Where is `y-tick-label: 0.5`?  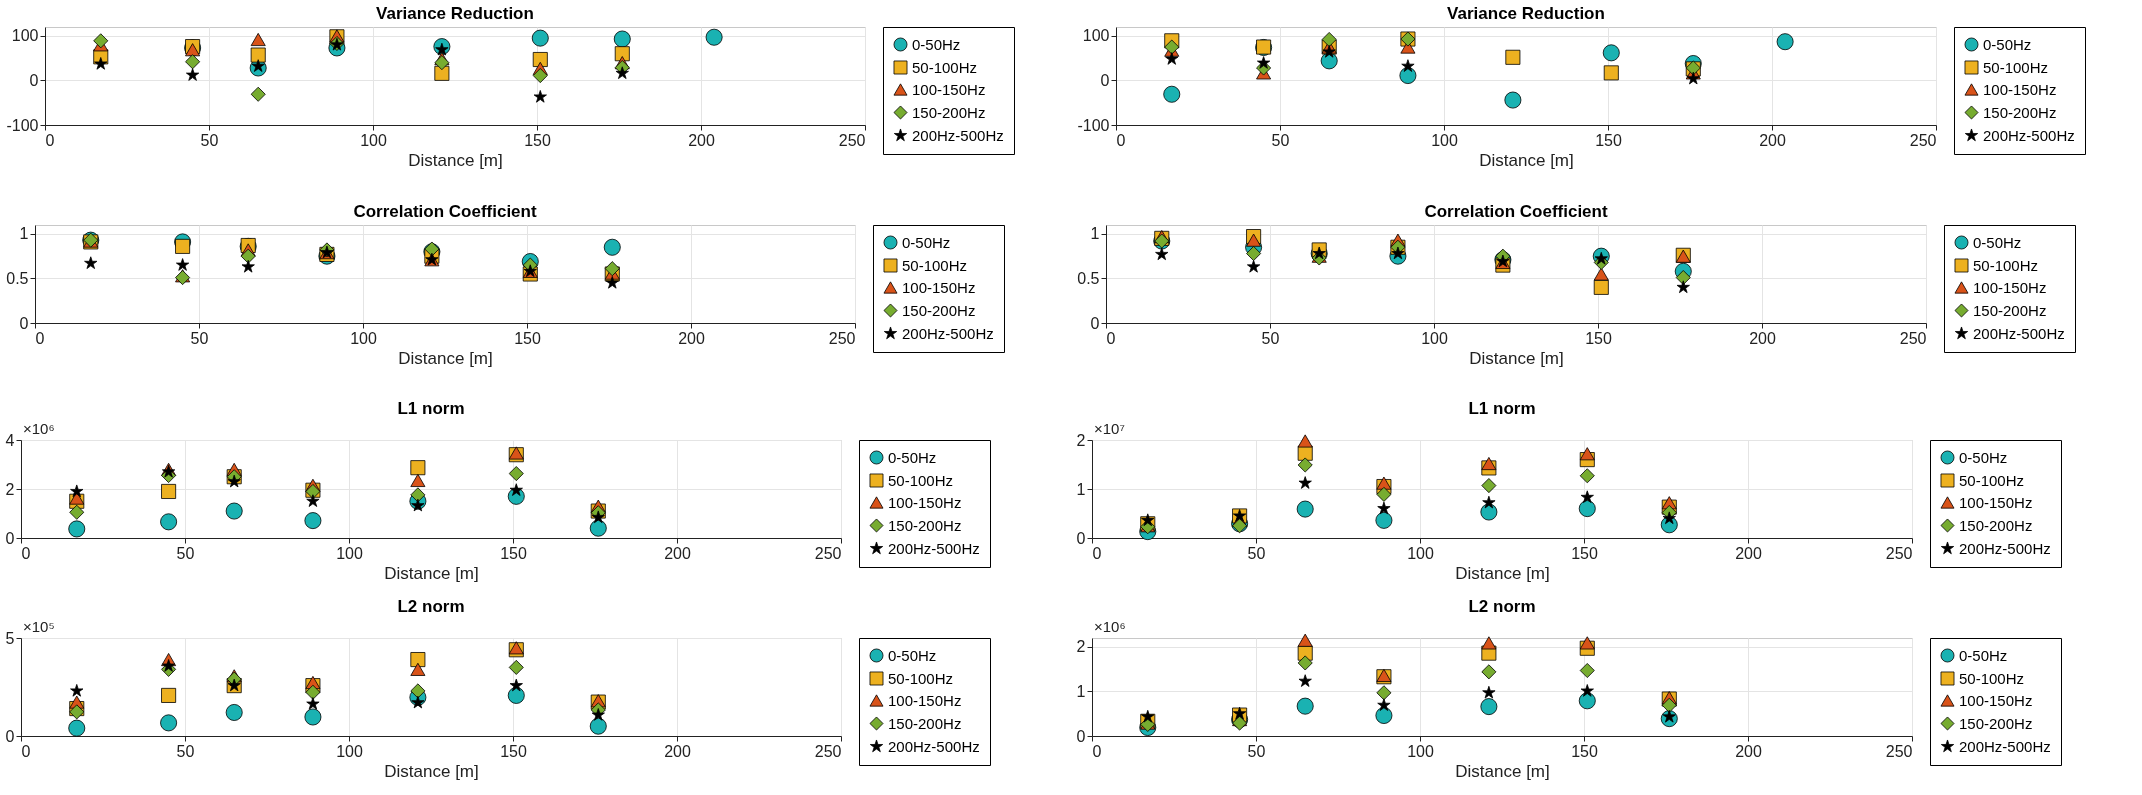
y-tick-label: 0.5 is located at coordinates (1088, 278).